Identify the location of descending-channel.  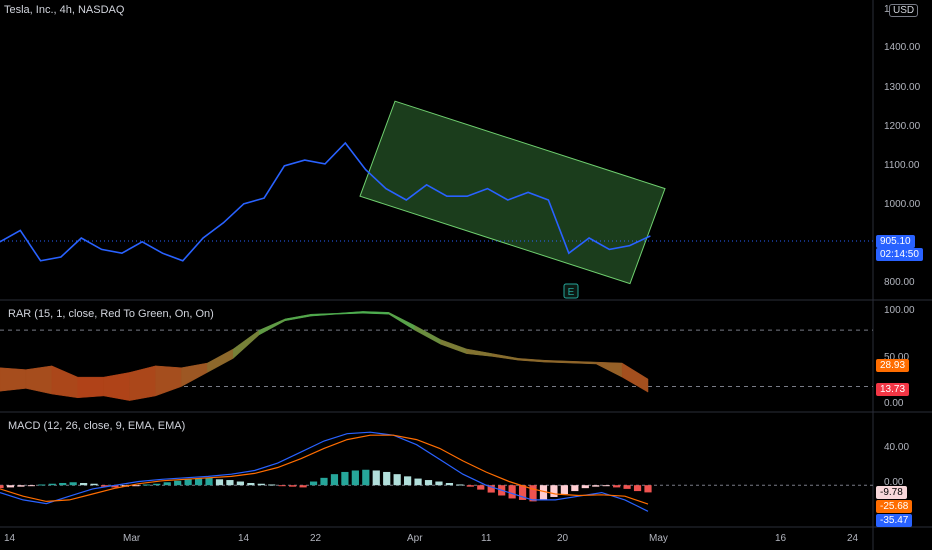
(512, 192).